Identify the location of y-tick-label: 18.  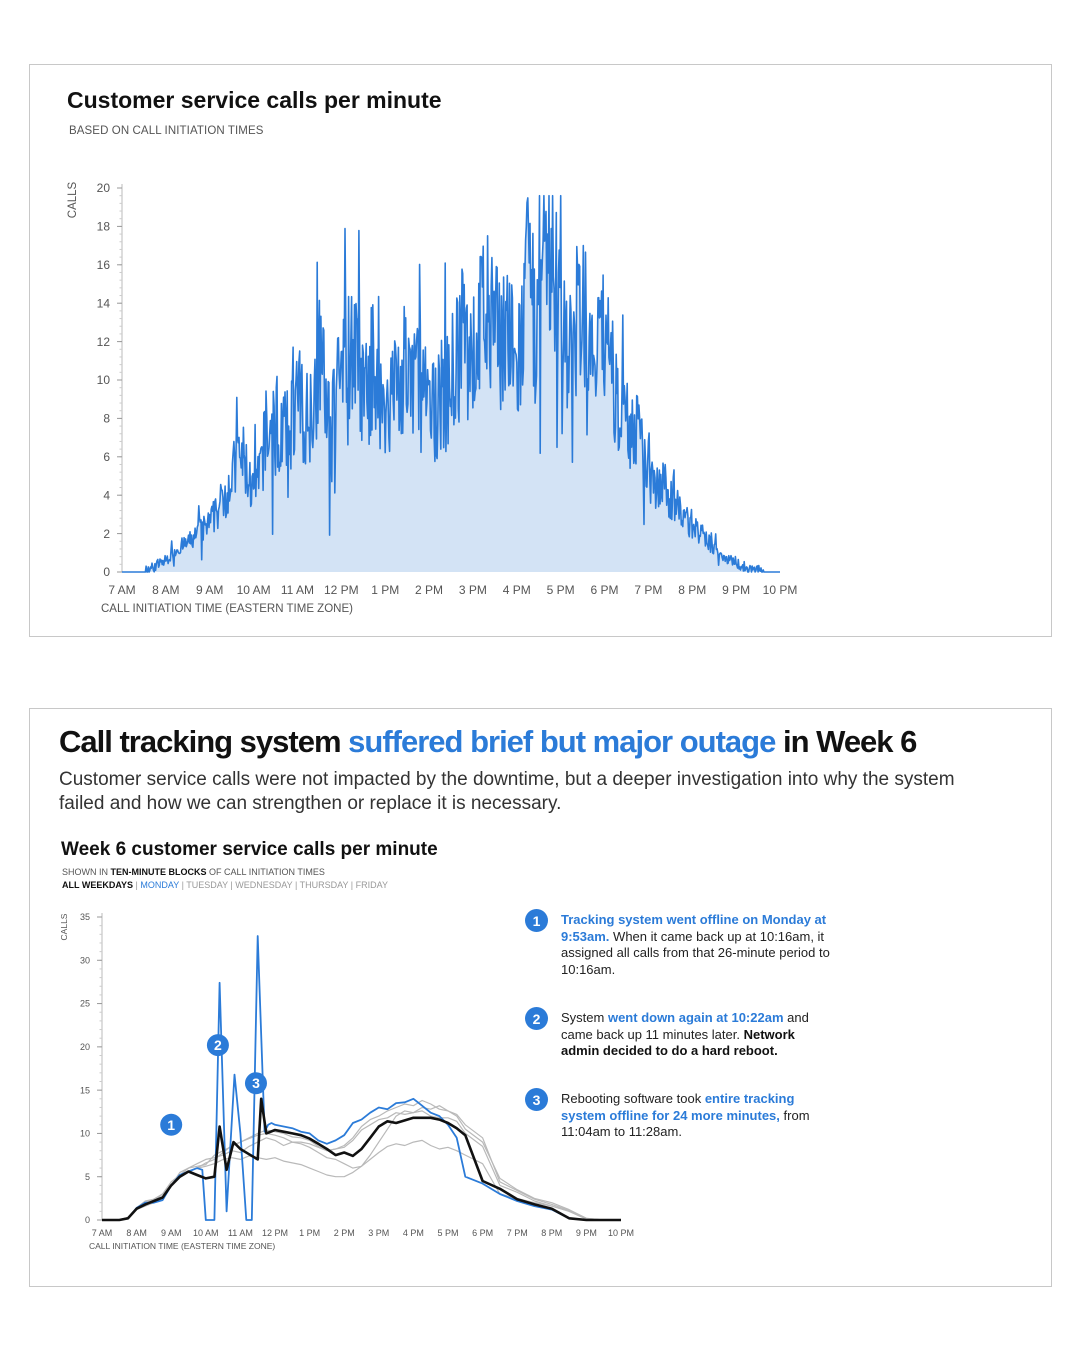
(104, 227).